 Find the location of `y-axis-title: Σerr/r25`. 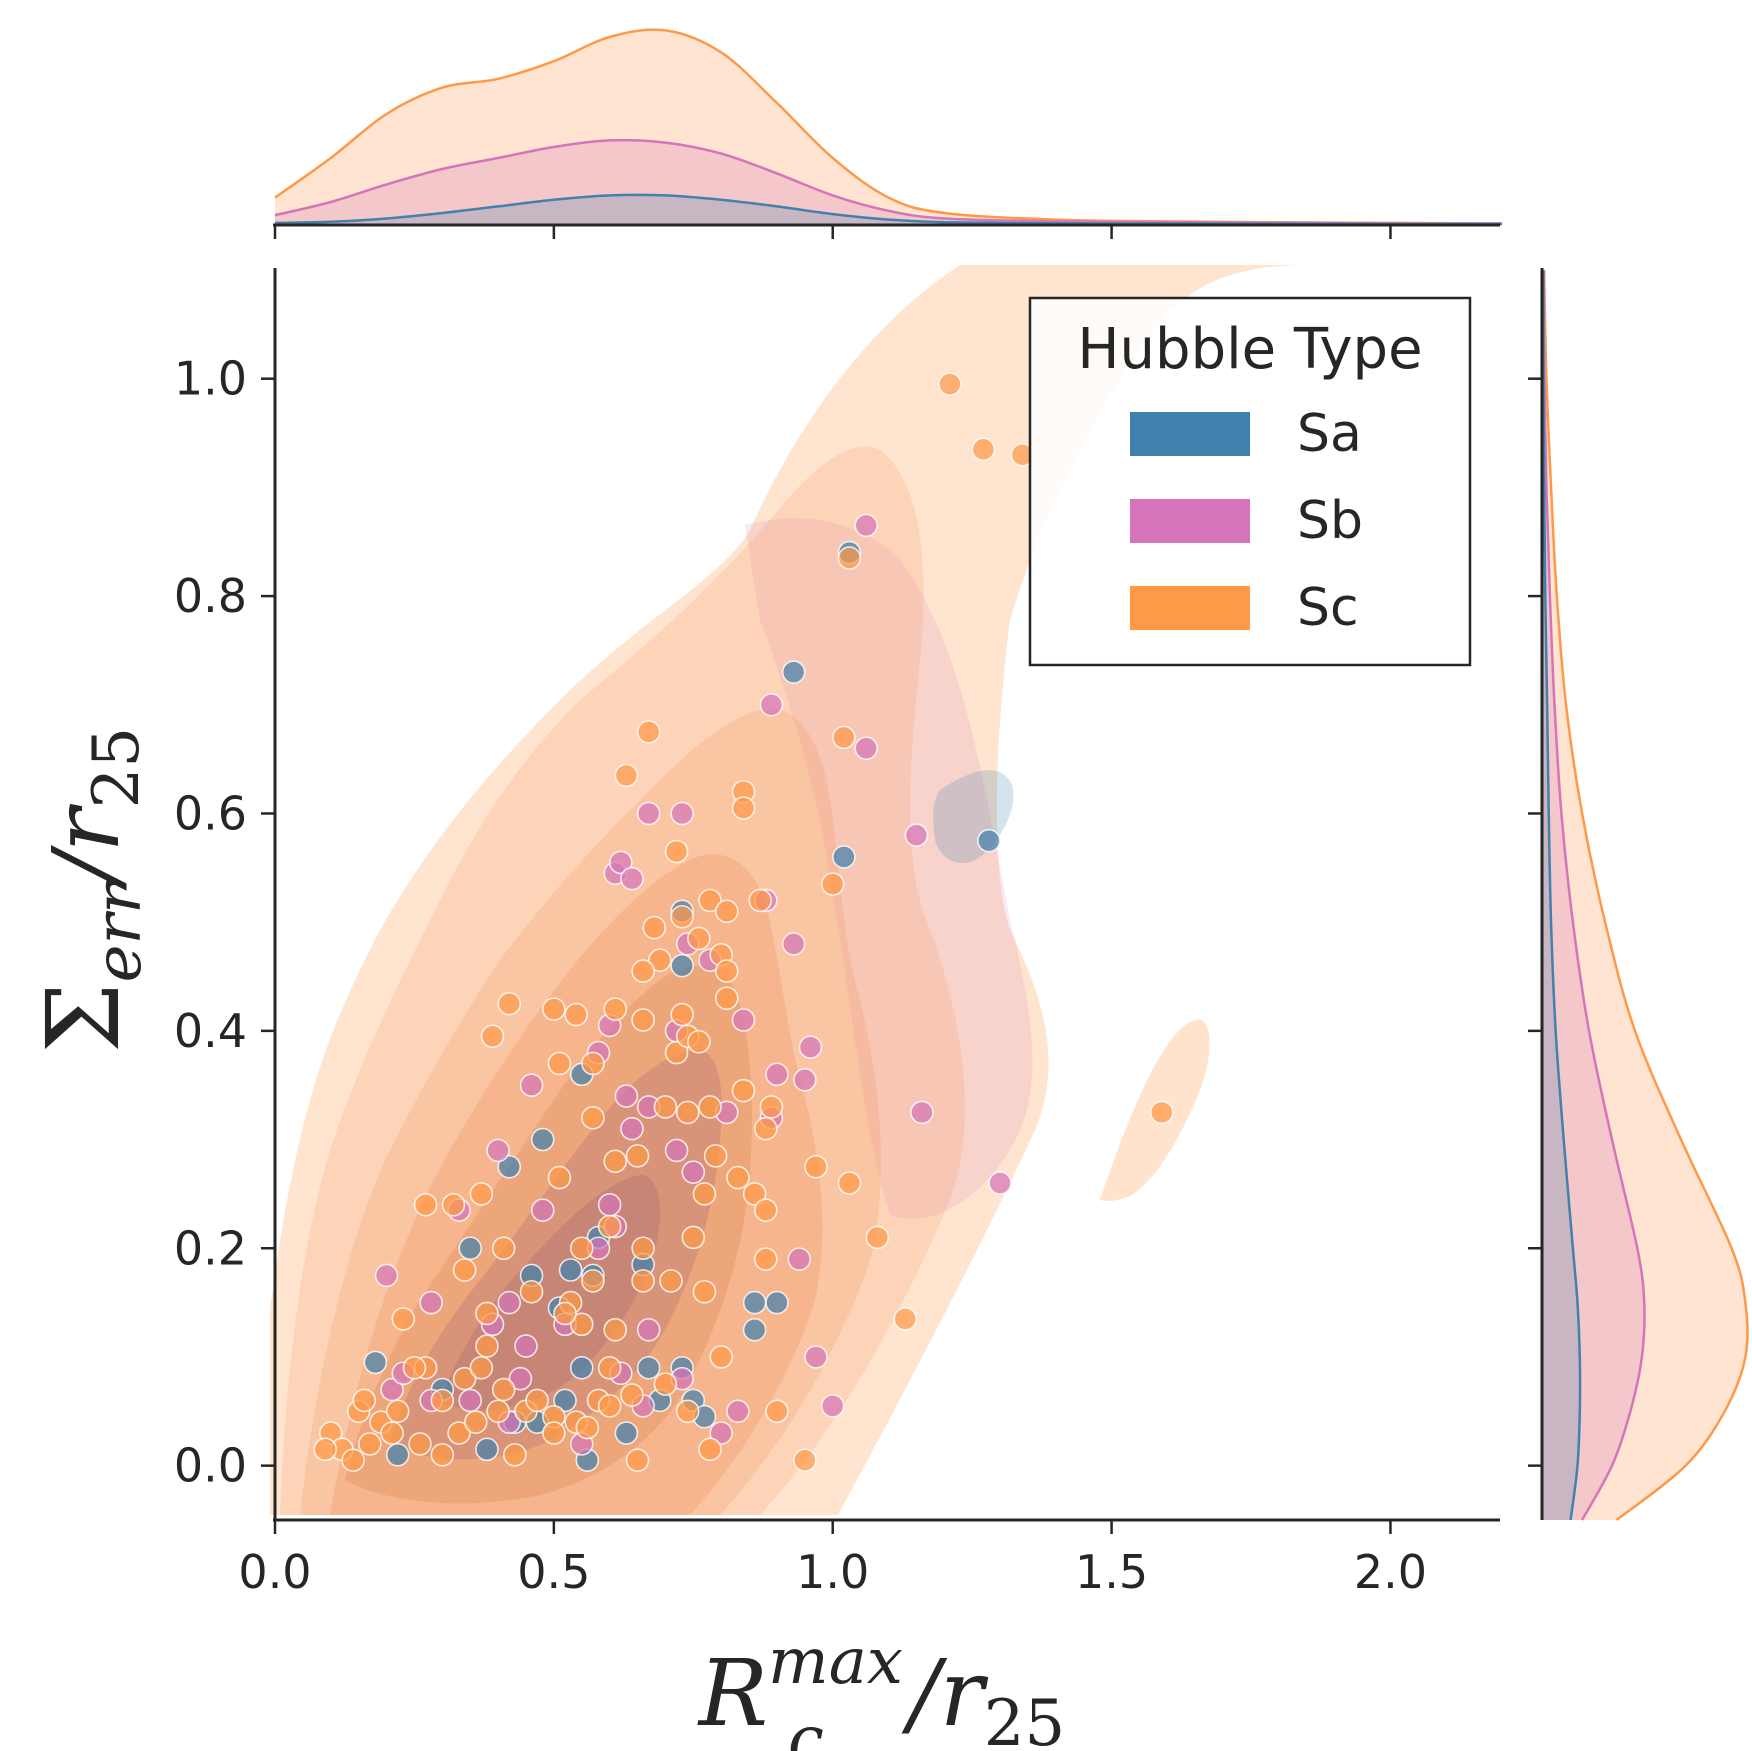

y-axis-title: Σerr/r25 is located at coordinates (90, 890).